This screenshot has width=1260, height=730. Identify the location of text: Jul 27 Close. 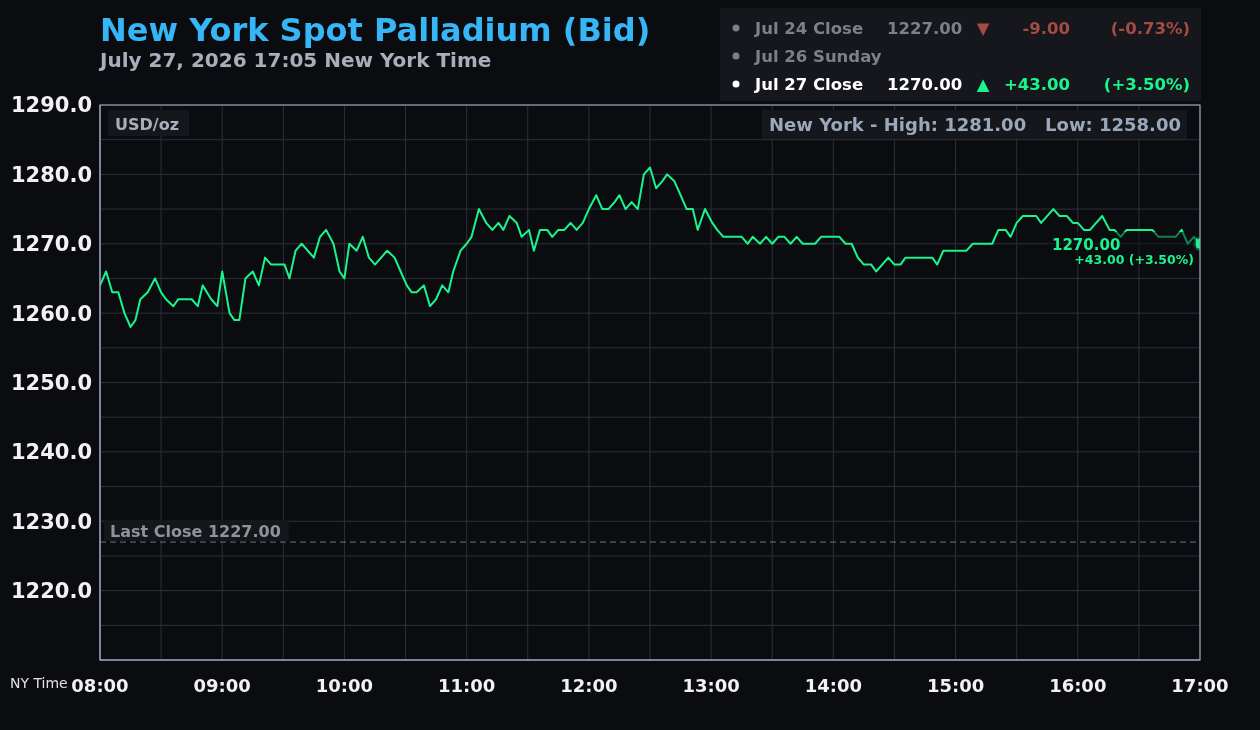
(809, 84).